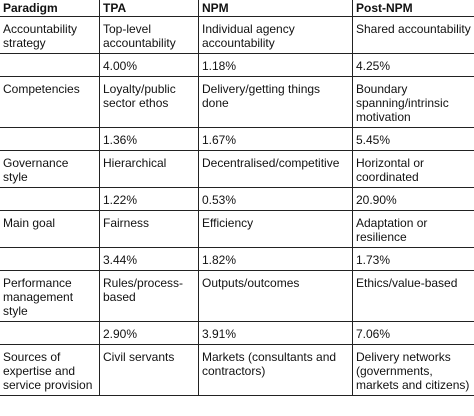 The height and width of the screenshot is (416, 474). Describe the element at coordinates (149, 65) in the screenshot. I see `tpa-percentage-cell: 4.00%` at that location.